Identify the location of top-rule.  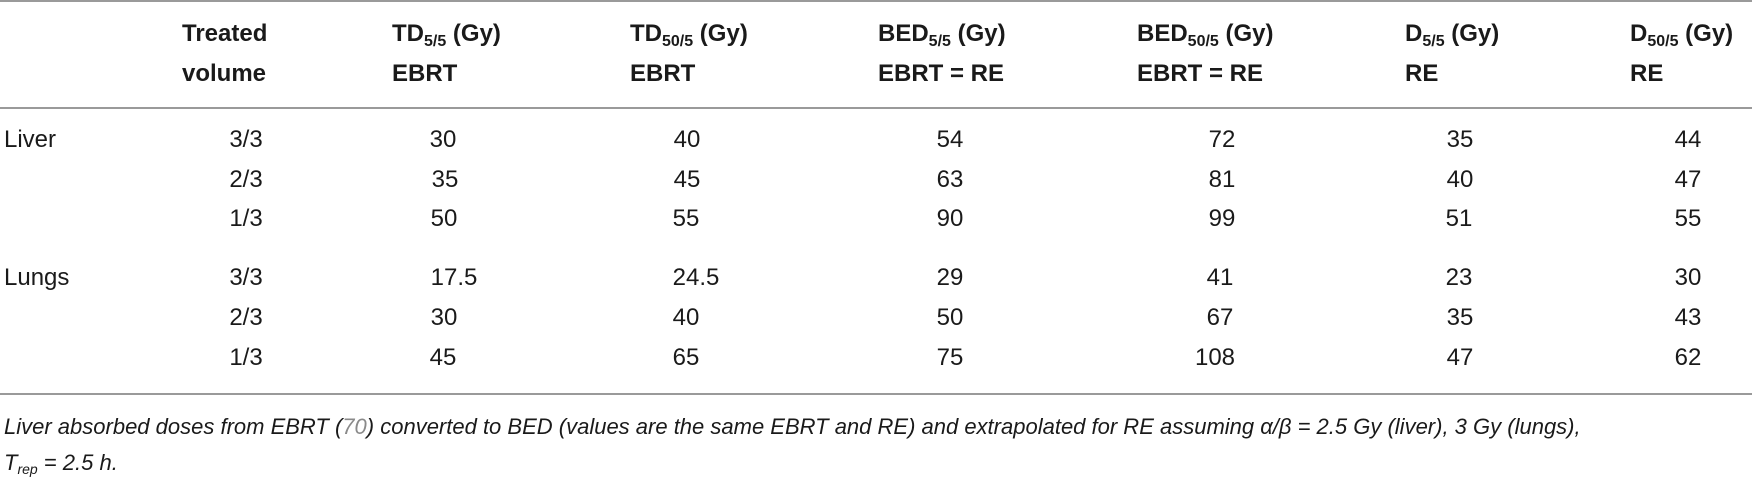
(876, 1).